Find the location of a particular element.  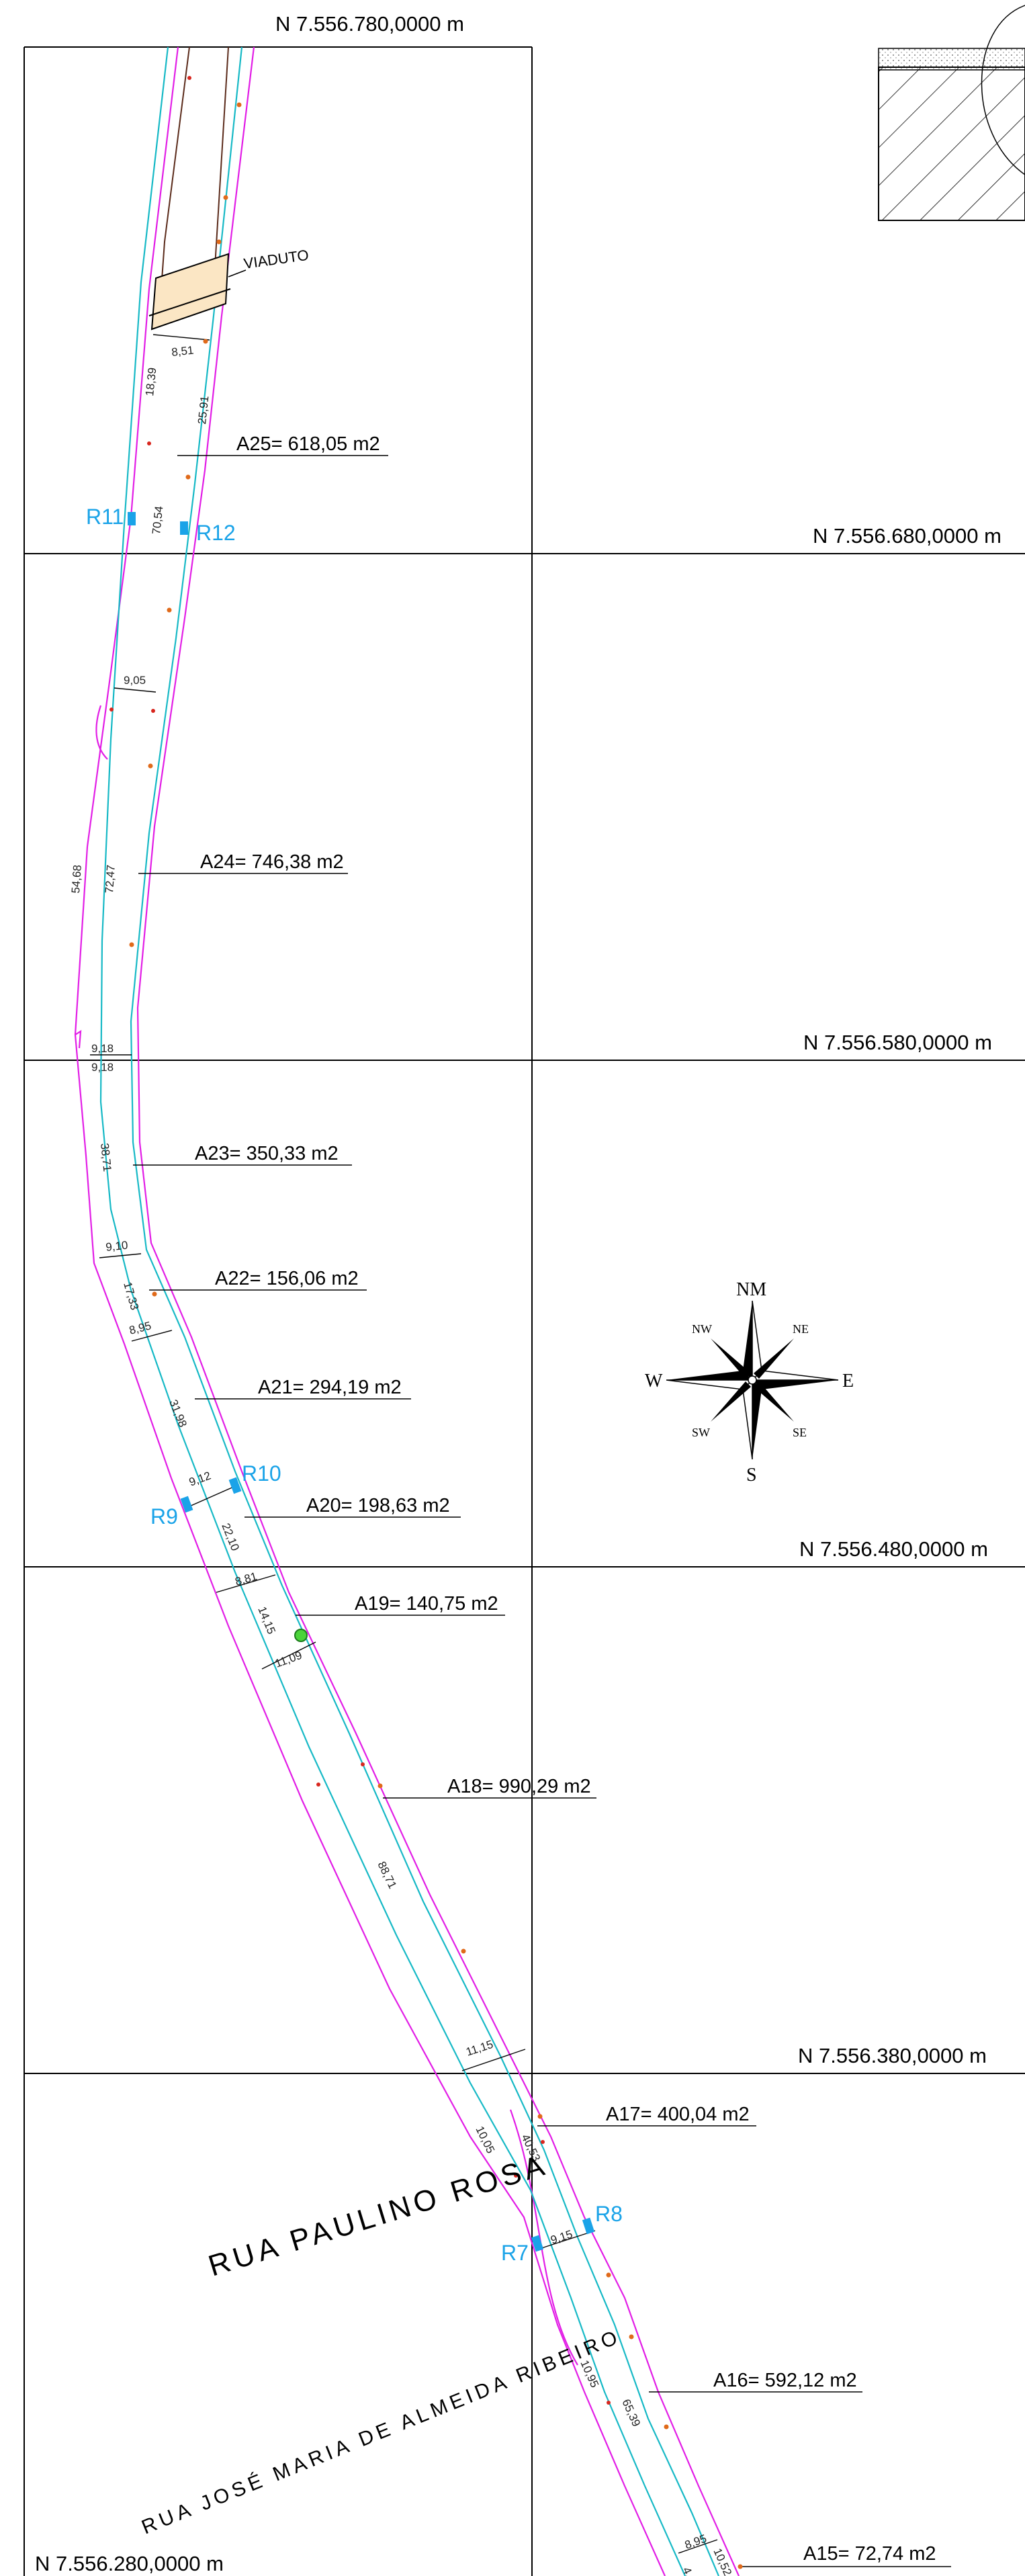

hatched-block is located at coordinates (951, 144).